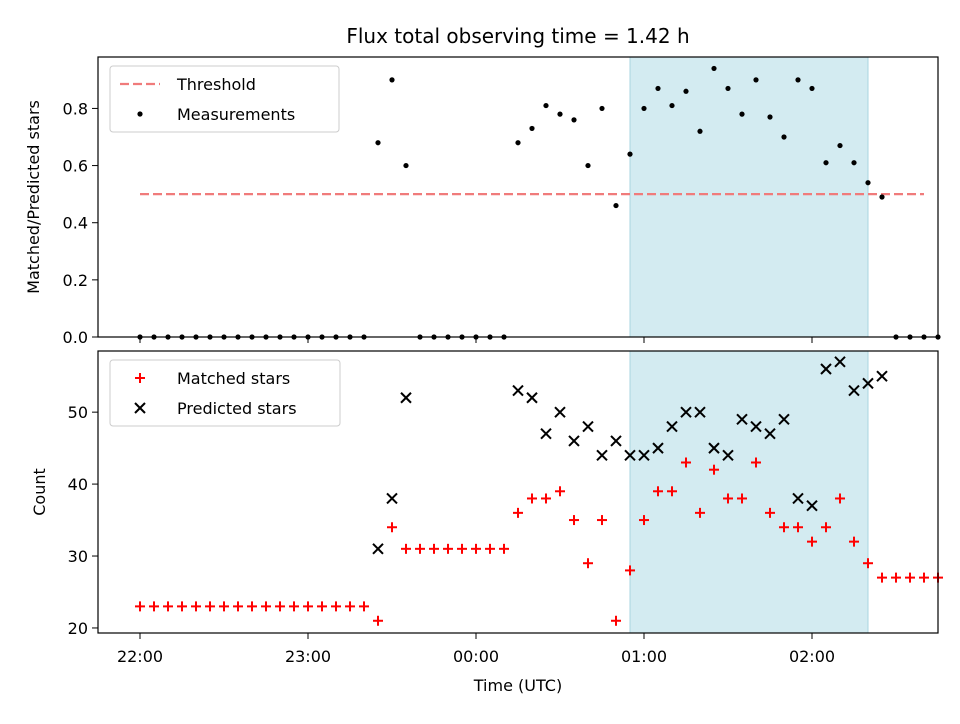  What do you see at coordinates (517, 36) in the screenshot?
I see `chart-title: Flux total observing time = 1.42 h` at bounding box center [517, 36].